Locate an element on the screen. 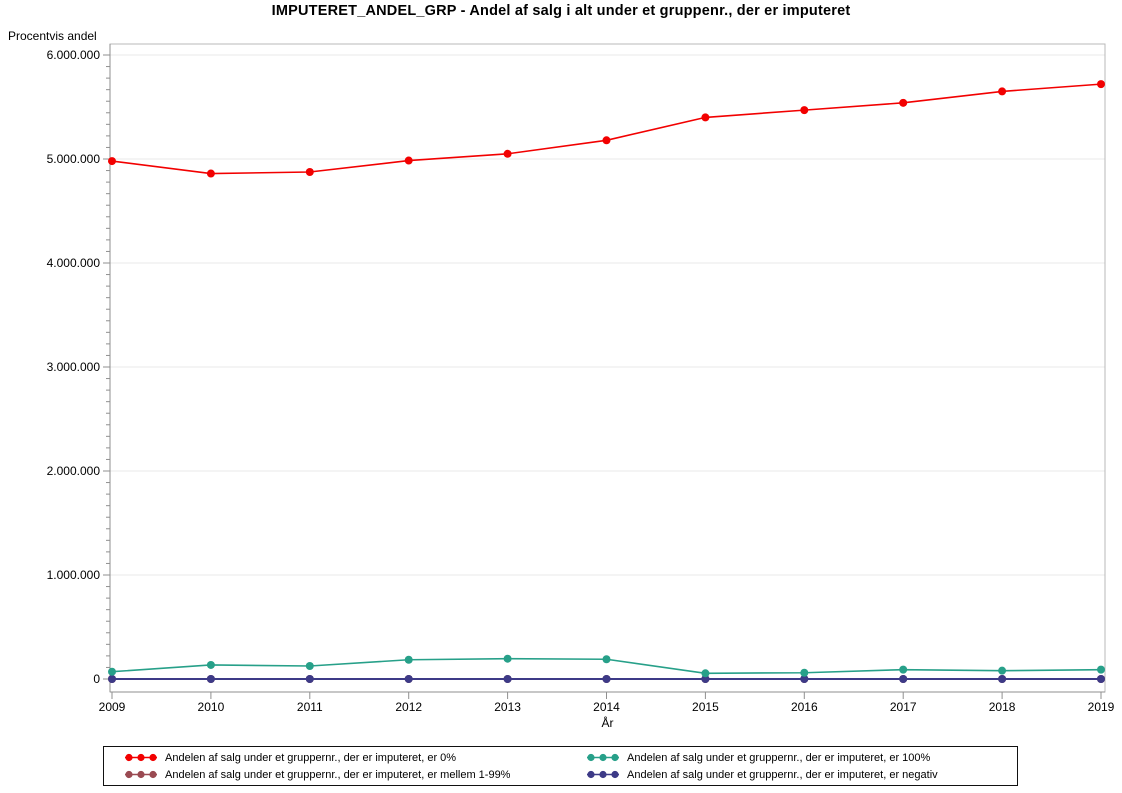 The width and height of the screenshot is (1122, 793). svg-text: 2.000.000 is located at coordinates (74, 471).